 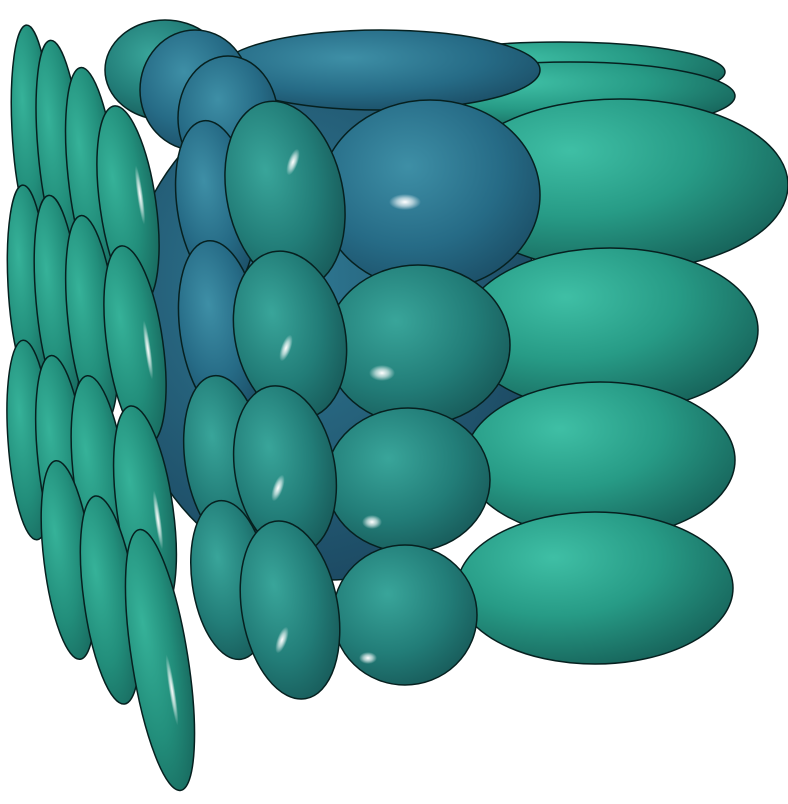 I want to click on middle-back-ellipsoids, so click(x=191, y=100).